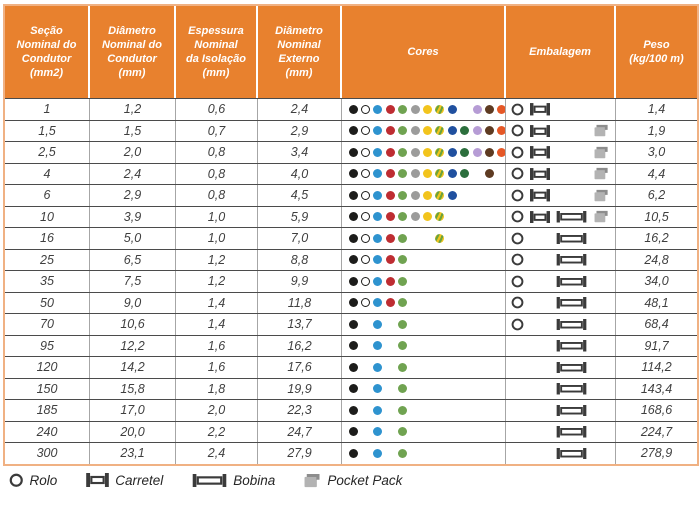 The height and width of the screenshot is (506, 700). What do you see at coordinates (501, 152) in the screenshot?
I see `color-dot-laranja` at bounding box center [501, 152].